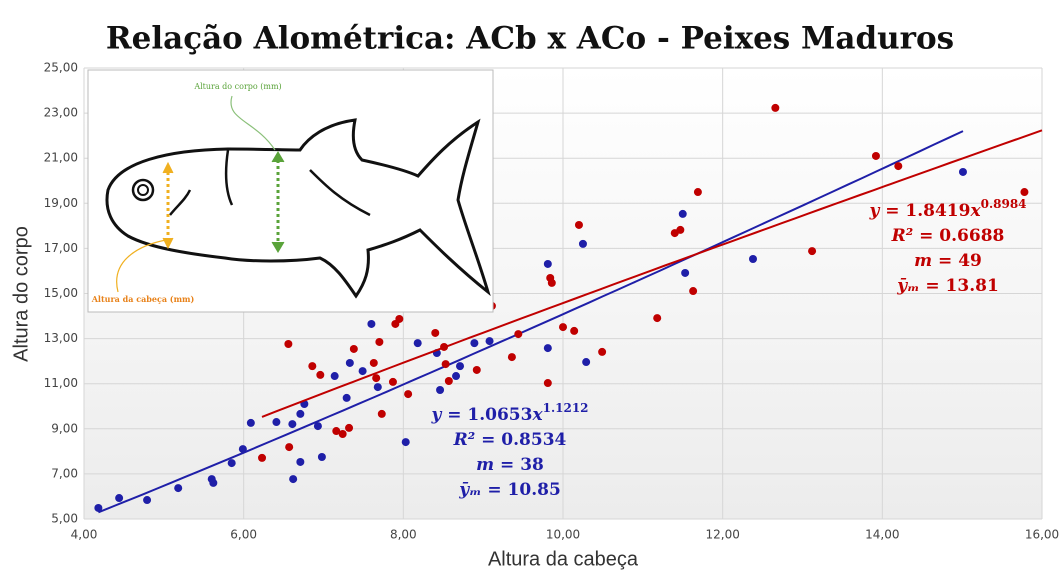 Image resolution: width=1060 pixels, height=579 pixels. Describe the element at coordinates (563, 535) in the screenshot. I see `x-tick-label: 10,00` at that location.